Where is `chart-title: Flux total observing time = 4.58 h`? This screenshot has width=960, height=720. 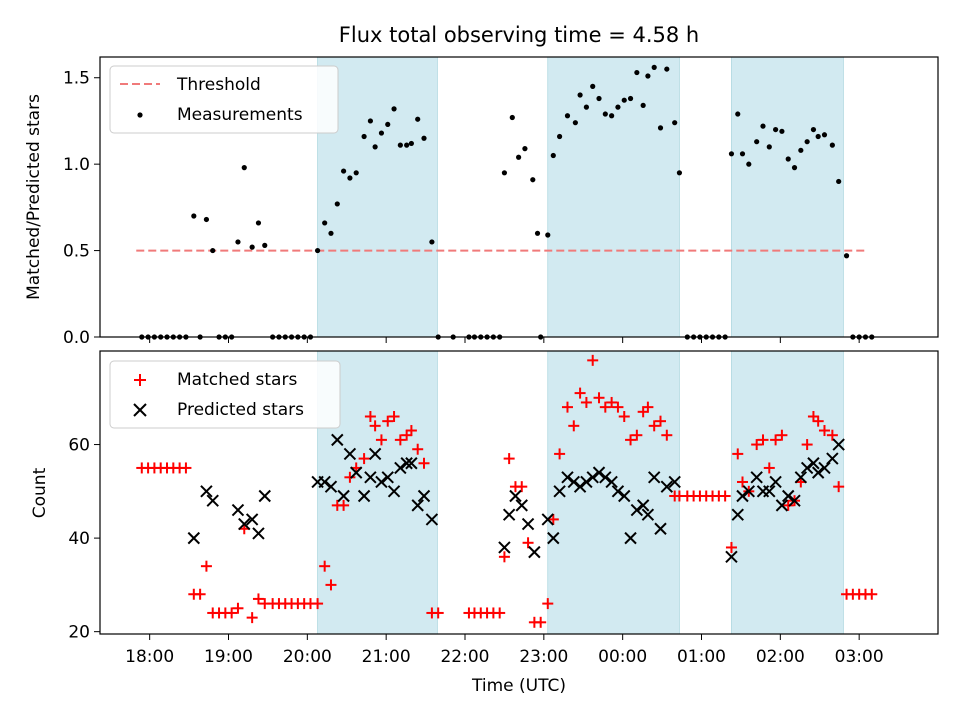
chart-title: Flux total observing time = 4.58 h is located at coordinates (519, 35).